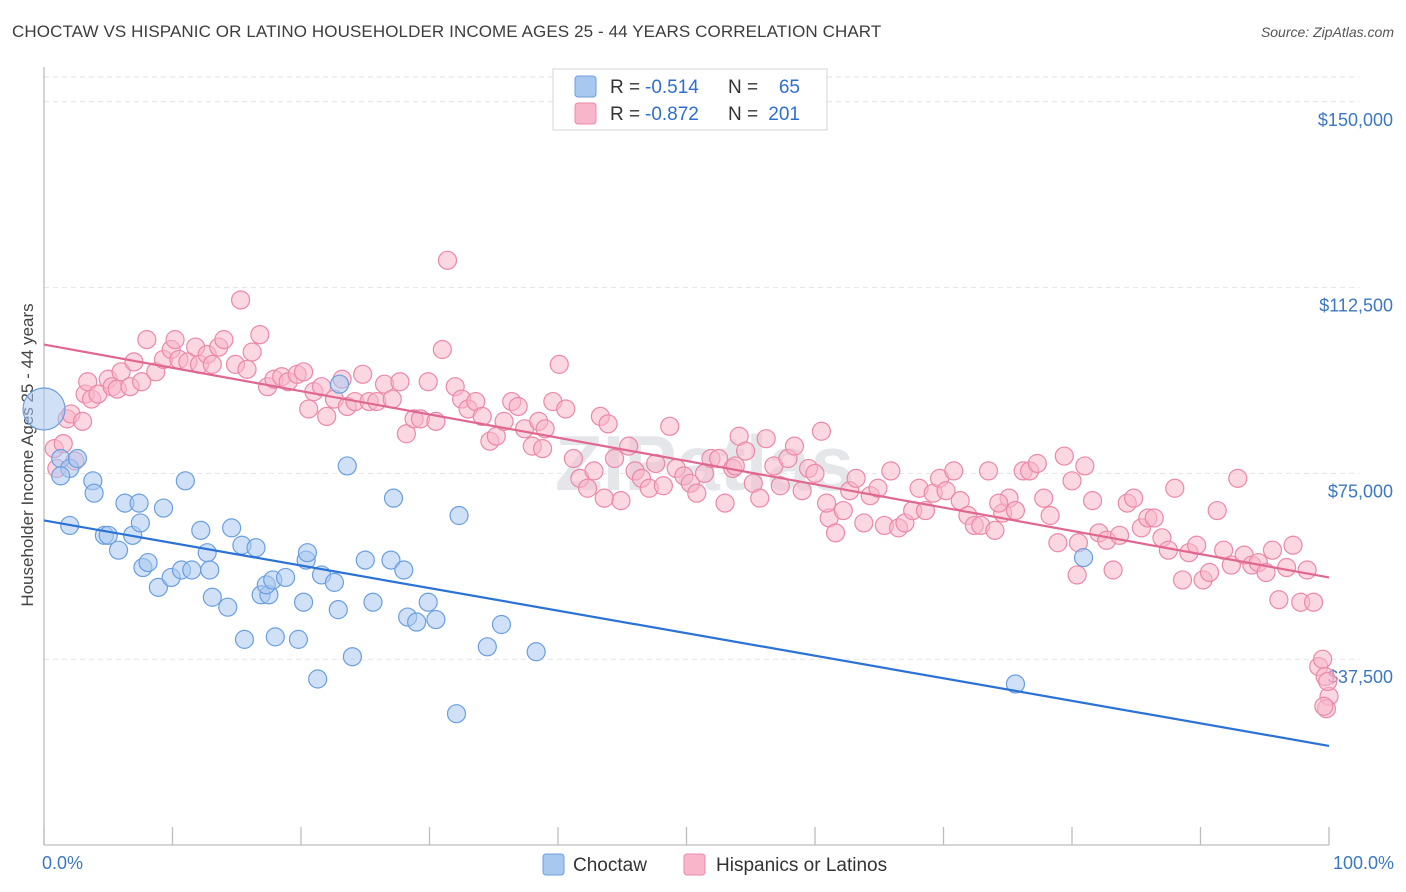  Describe the element at coordinates (553, 864) in the screenshot. I see `bottom-legend-swatch-choctaw` at that location.